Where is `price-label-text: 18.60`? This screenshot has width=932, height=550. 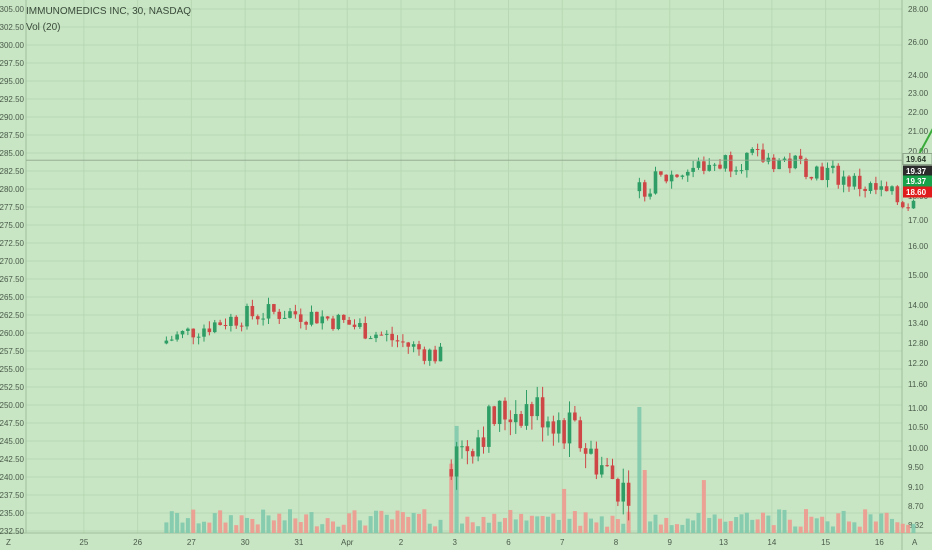 price-label-text: 18.60 is located at coordinates (916, 192).